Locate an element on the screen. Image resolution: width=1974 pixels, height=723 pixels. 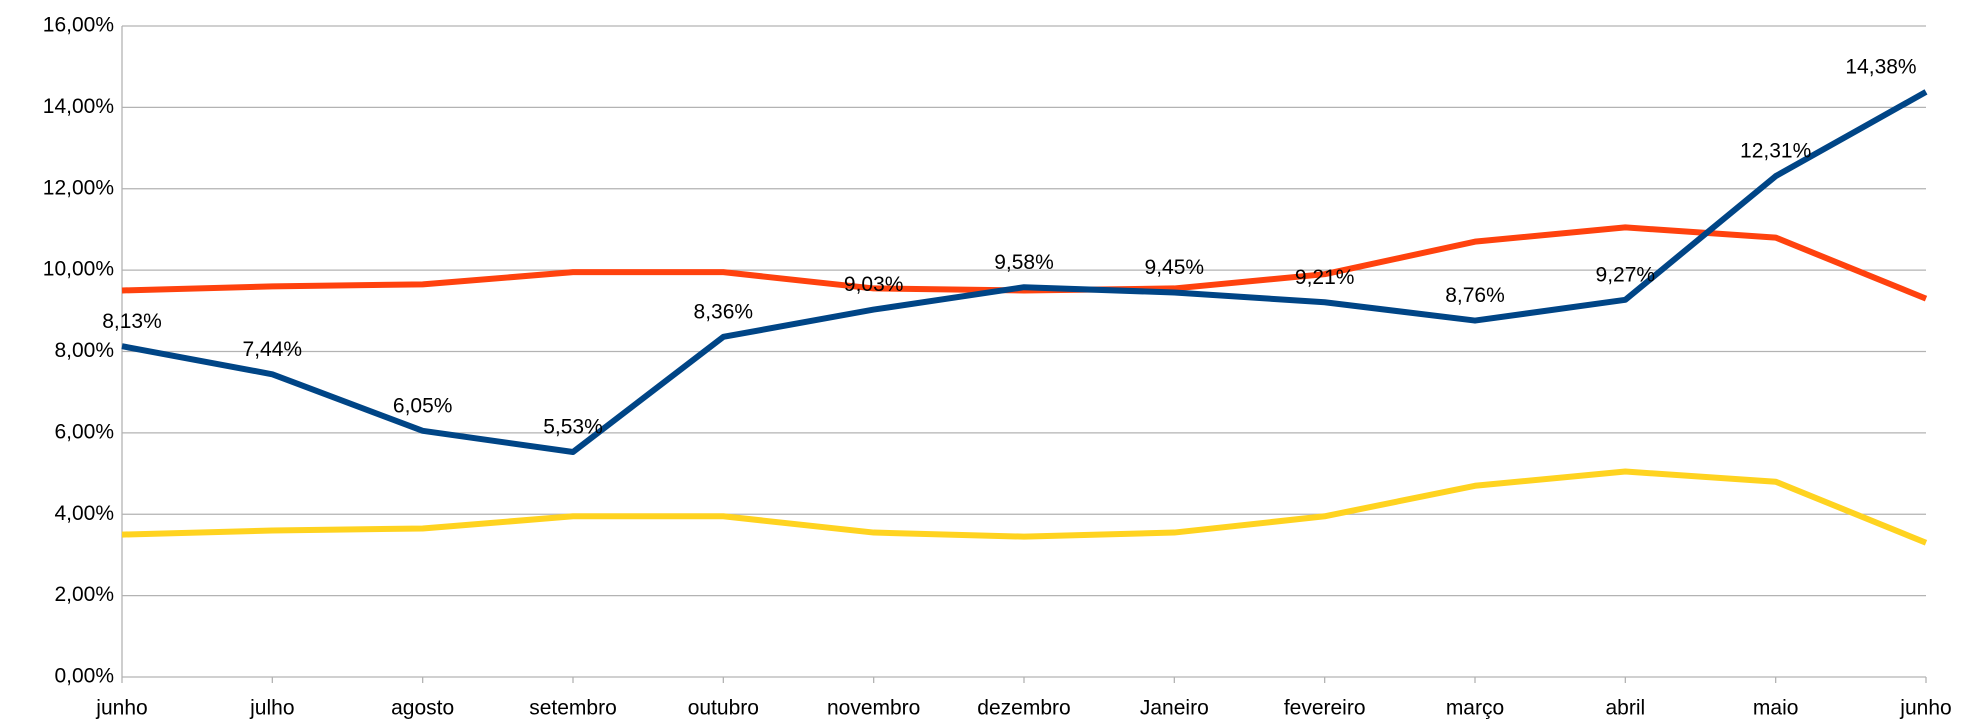
x-tick-label: fevereiro is located at coordinates (1325, 708).